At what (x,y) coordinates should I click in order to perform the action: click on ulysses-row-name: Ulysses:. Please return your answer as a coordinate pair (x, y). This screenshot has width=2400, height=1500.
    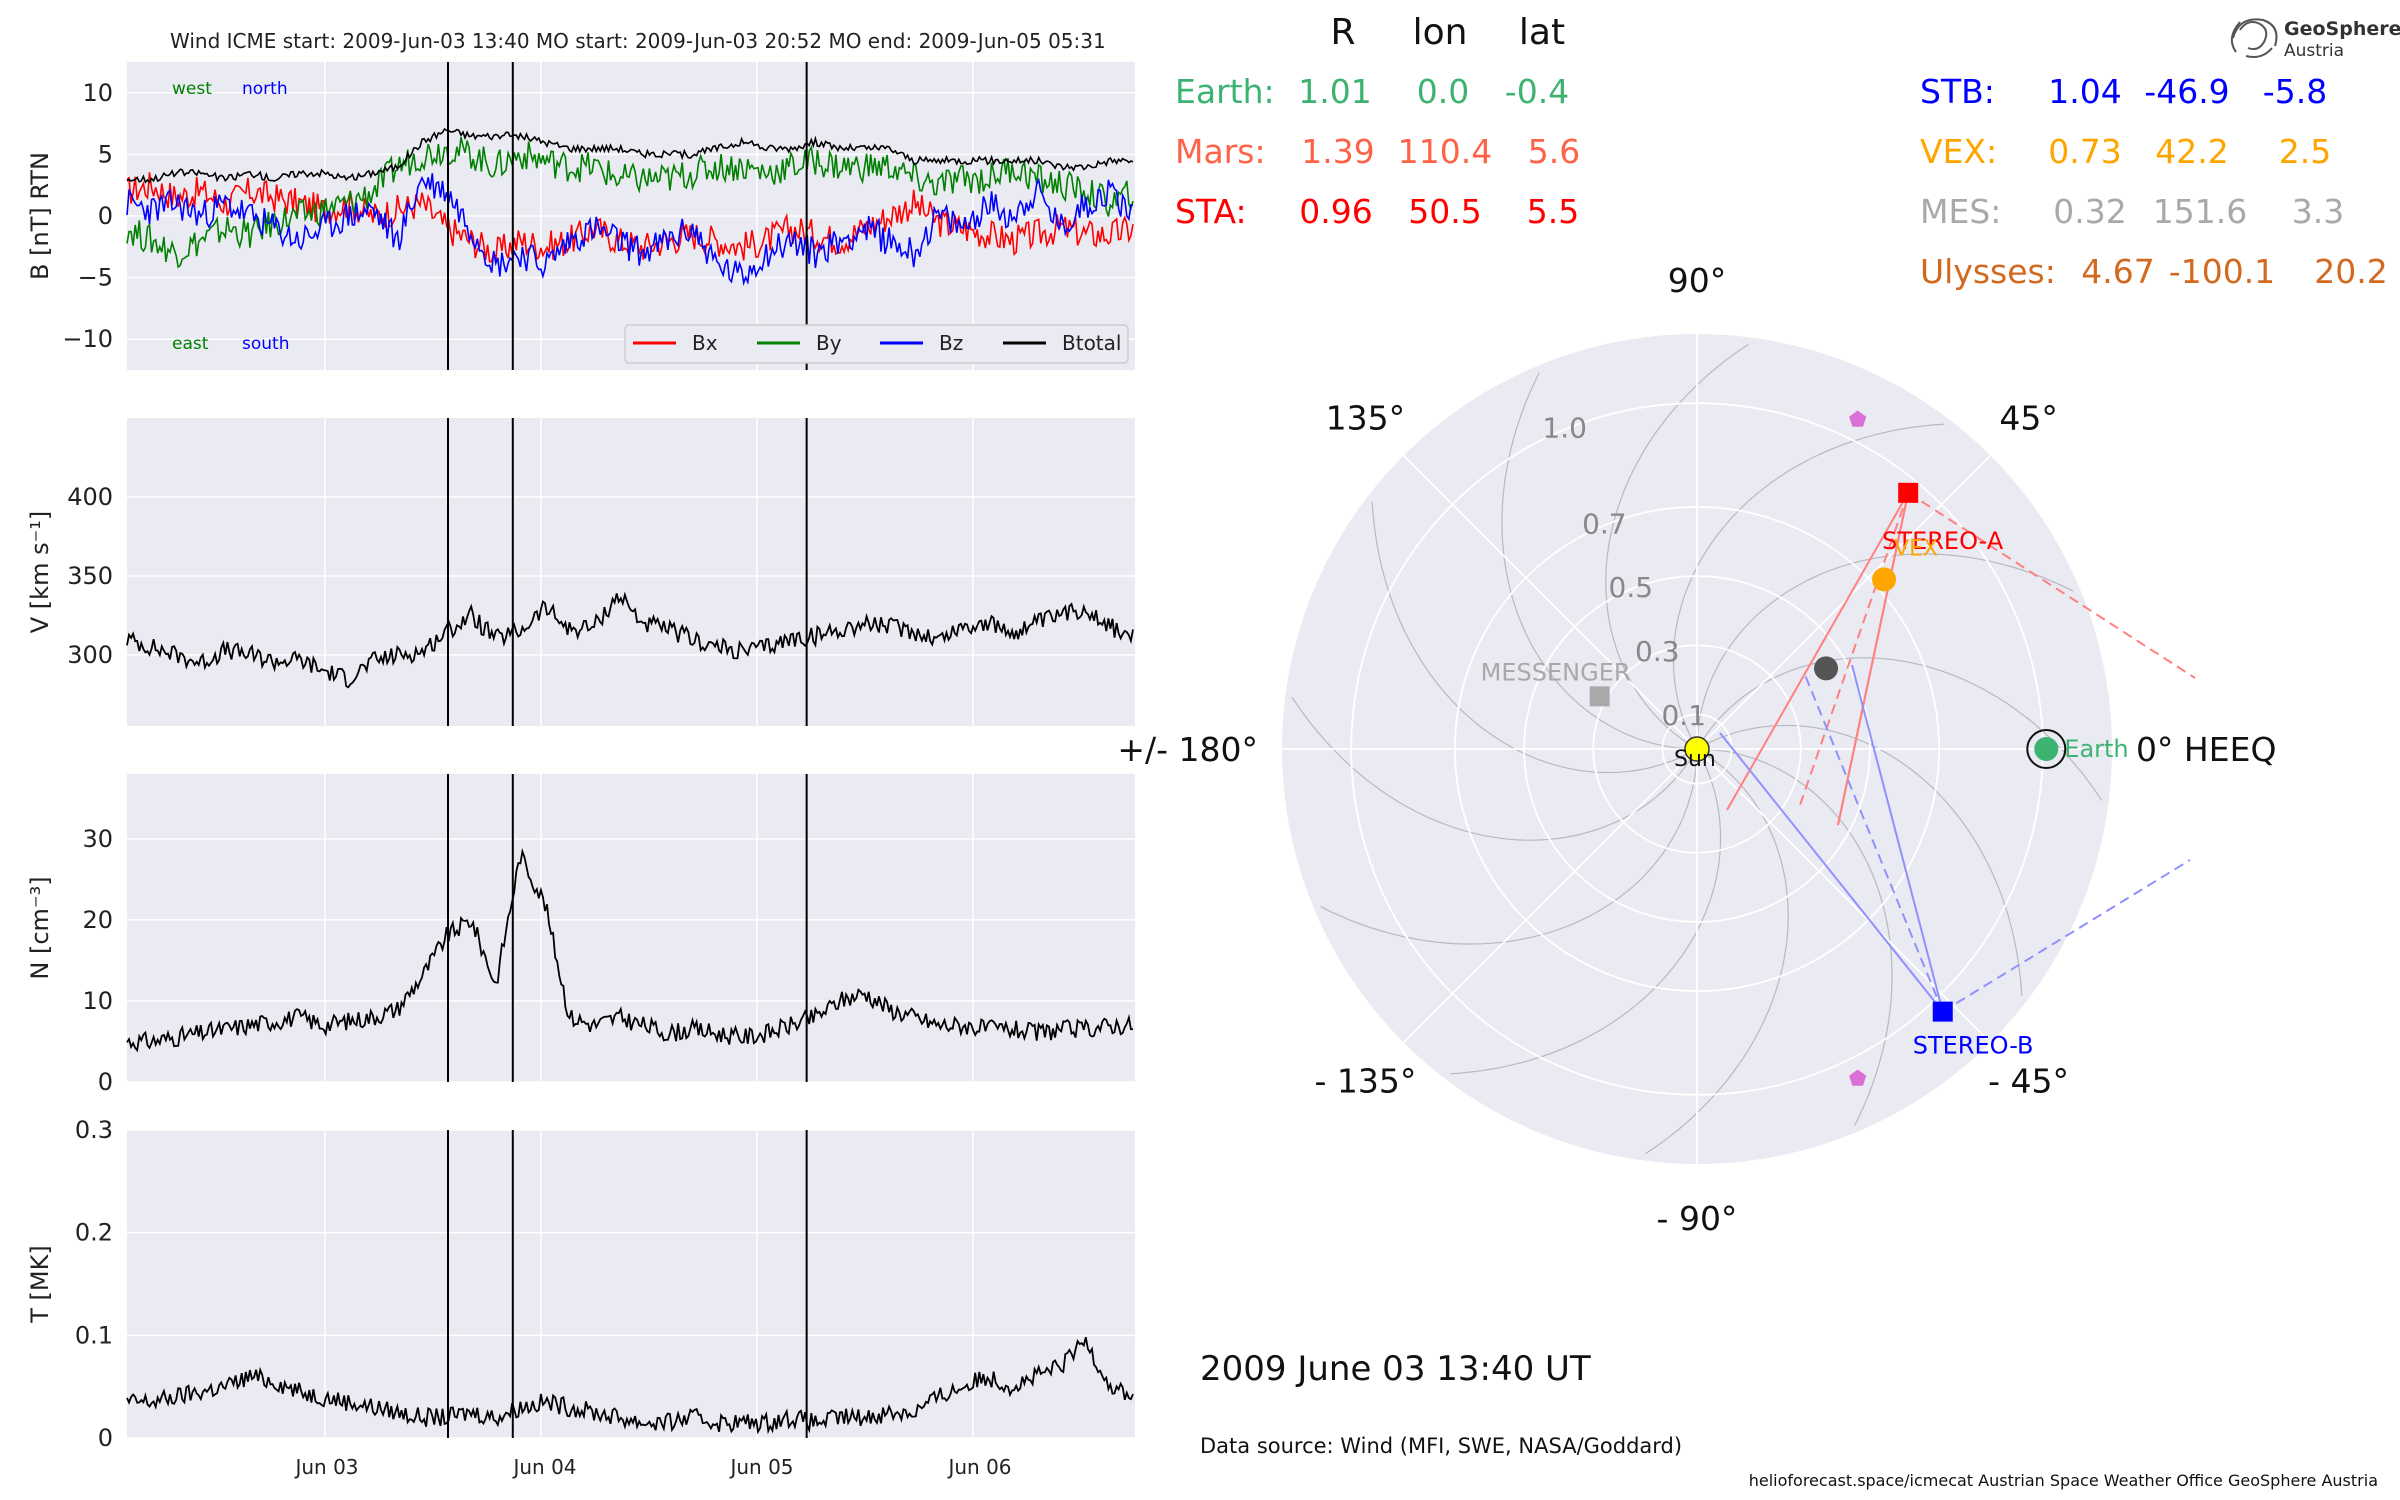
    Looking at the image, I should click on (1988, 271).